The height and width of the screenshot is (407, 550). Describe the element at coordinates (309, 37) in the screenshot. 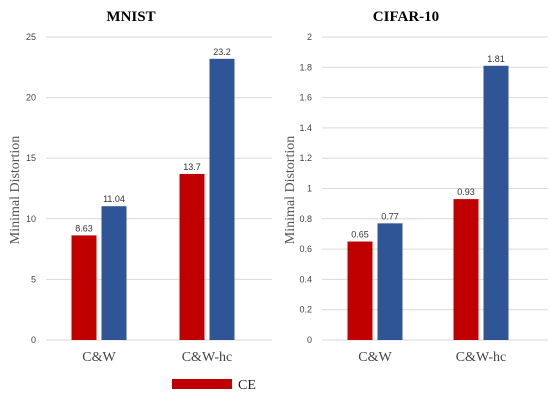

I see `y-tick-label: 2` at that location.